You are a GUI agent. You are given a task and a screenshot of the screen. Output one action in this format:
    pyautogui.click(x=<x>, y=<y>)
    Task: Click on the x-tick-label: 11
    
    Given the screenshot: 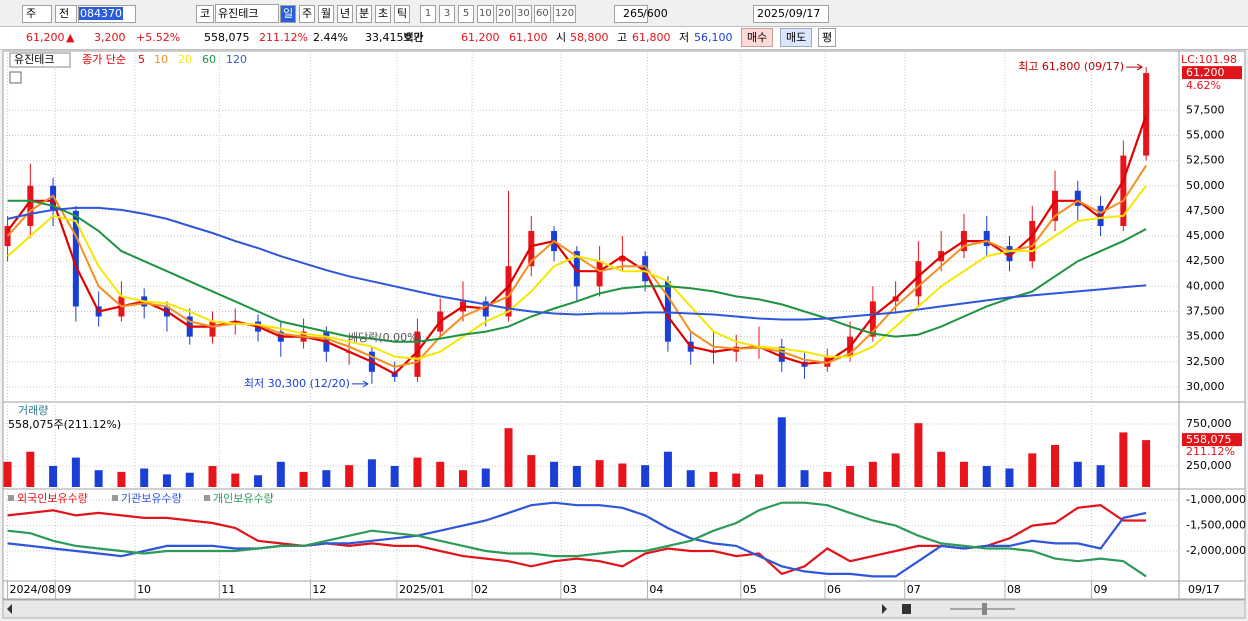 What is the action you would take?
    pyautogui.click(x=228, y=589)
    